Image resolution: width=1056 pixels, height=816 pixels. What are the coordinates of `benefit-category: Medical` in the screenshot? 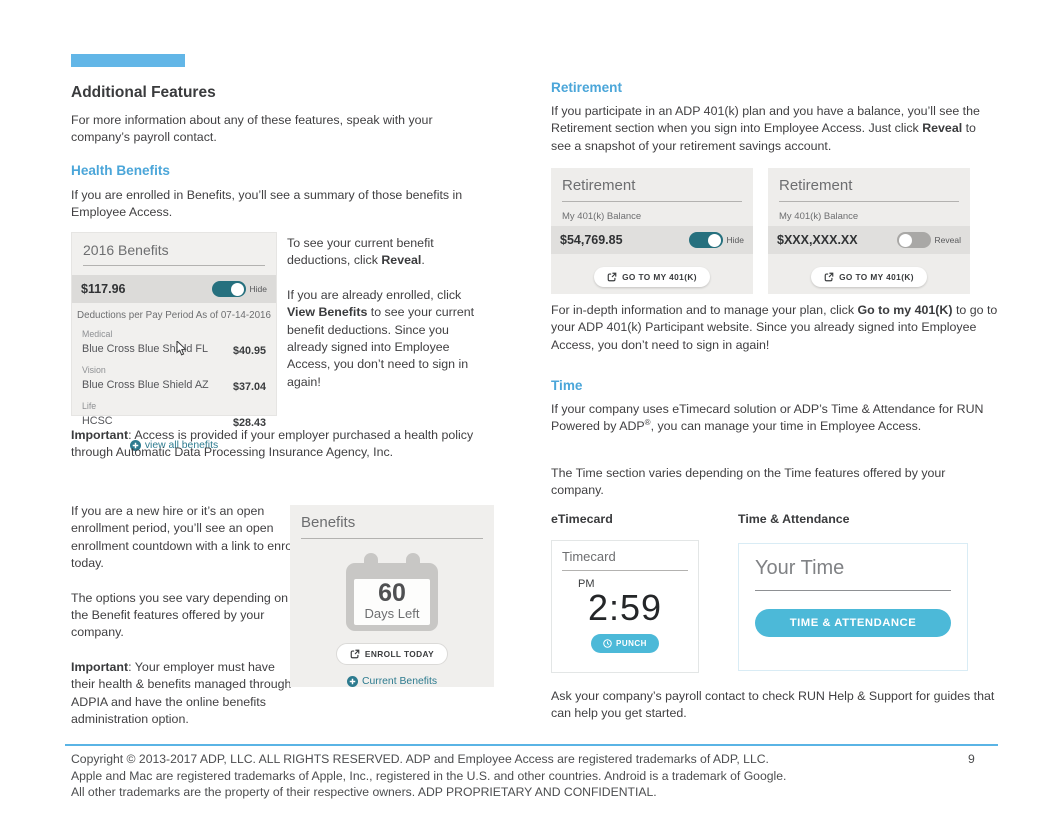 It's located at (97, 334).